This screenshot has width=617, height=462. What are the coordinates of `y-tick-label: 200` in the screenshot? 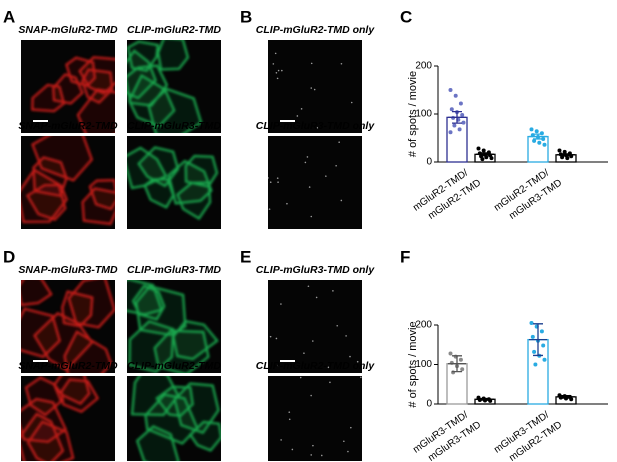 It's located at (423, 66).